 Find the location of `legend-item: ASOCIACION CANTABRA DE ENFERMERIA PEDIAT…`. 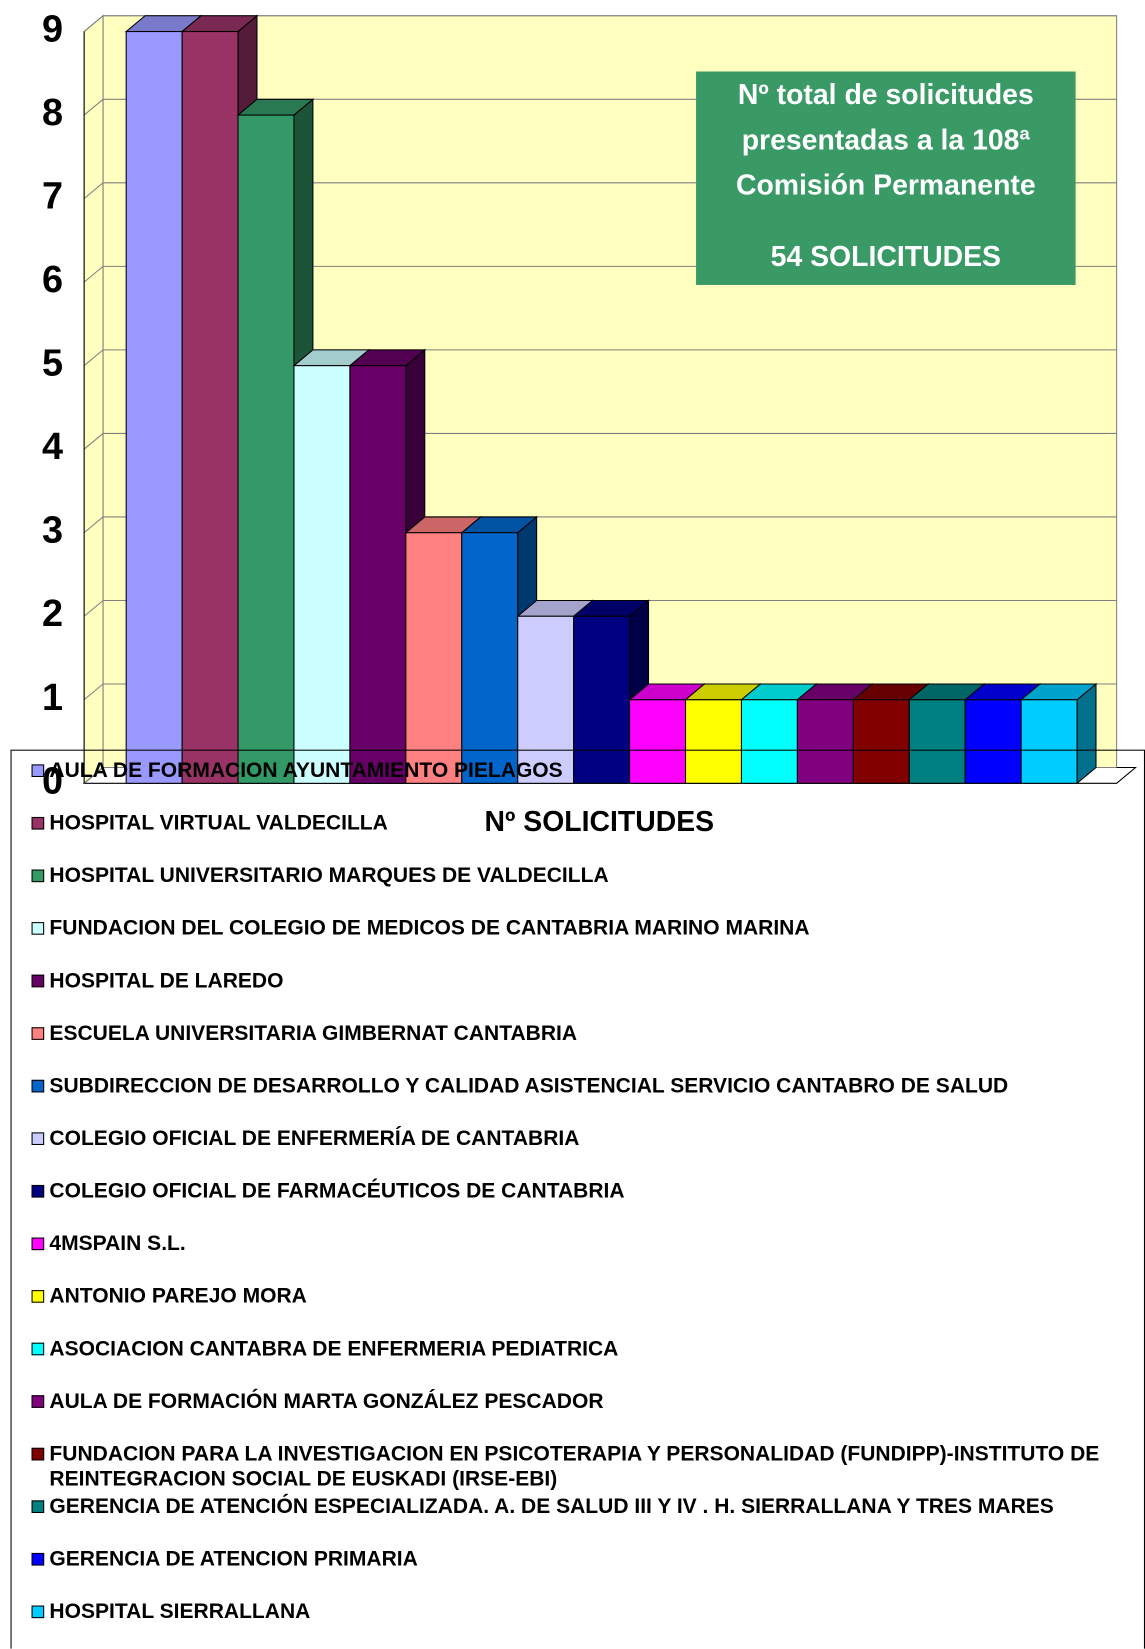

legend-item: ASOCIACION CANTABRA DE ENFERMERIA PEDIAT… is located at coordinates (578, 1362).